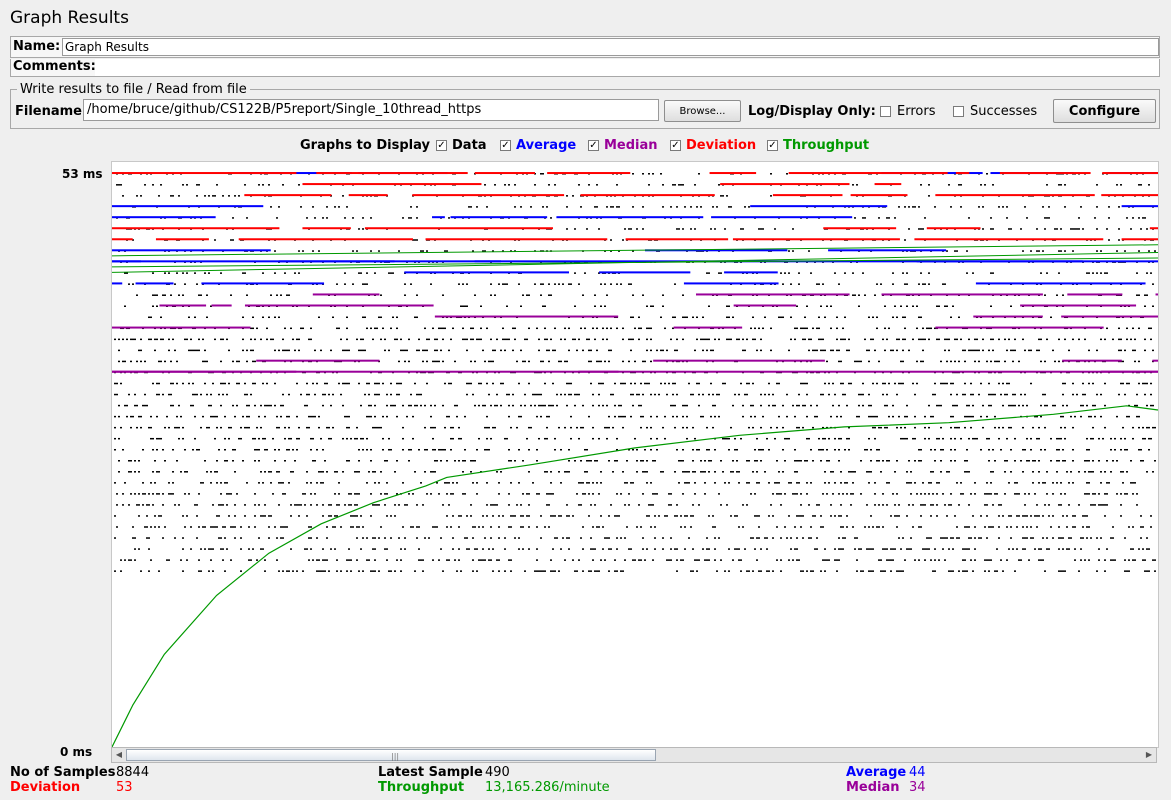 Image resolution: width=1171 pixels, height=800 pixels. I want to click on successes-checkbox, so click(958, 111).